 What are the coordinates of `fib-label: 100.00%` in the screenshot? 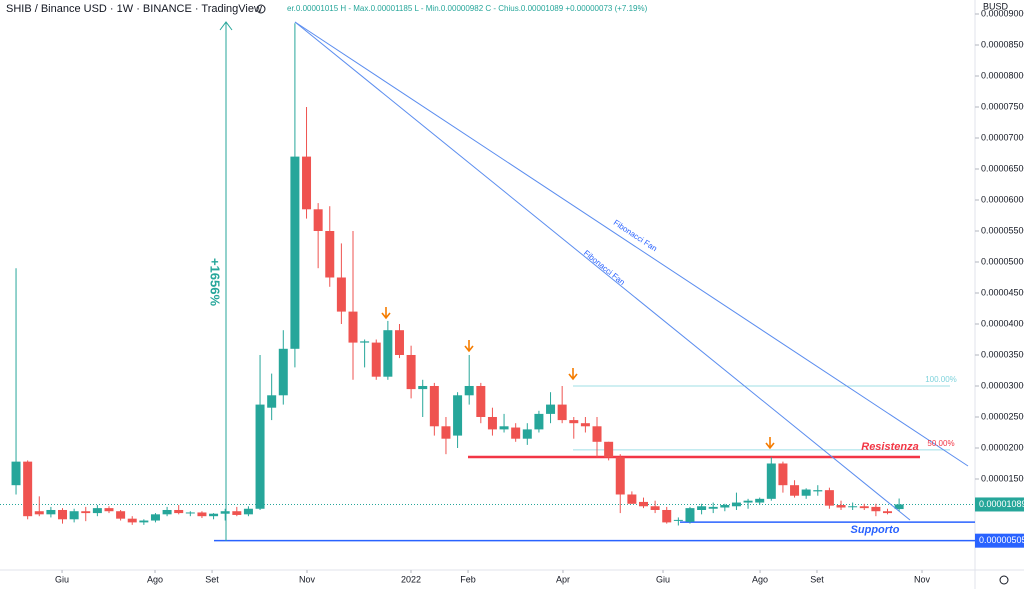 It's located at (941, 379).